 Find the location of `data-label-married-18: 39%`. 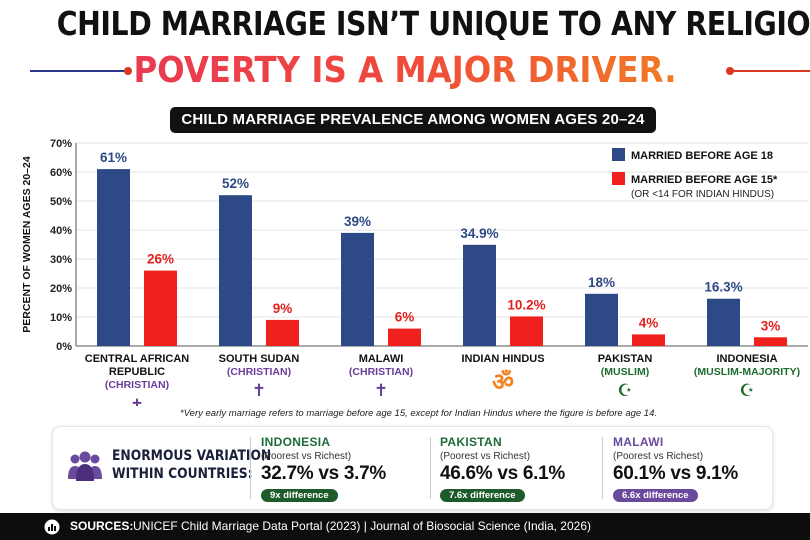

data-label-married-18: 39% is located at coordinates (357, 221).